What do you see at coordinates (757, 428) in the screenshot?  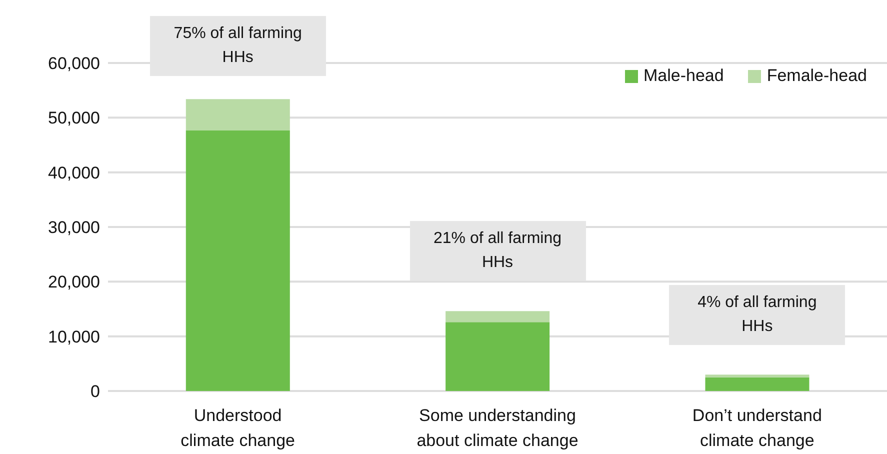 I see `x-tick-label: Don’t understand climate change` at bounding box center [757, 428].